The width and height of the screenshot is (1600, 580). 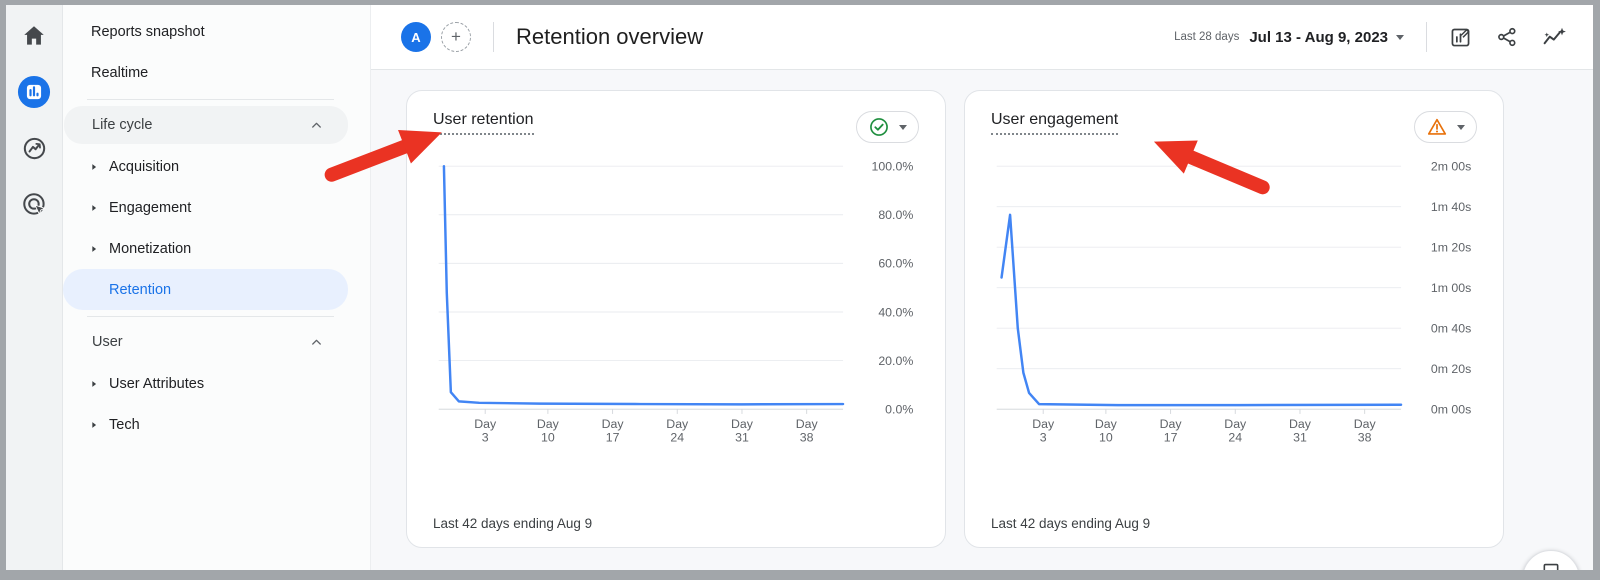 I want to click on sidebar-item-tech: Tech, so click(x=205, y=424).